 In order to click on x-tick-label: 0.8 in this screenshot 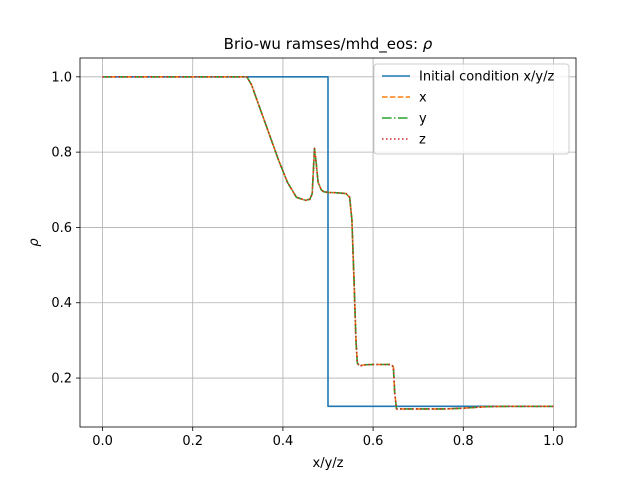, I will do `click(463, 441)`.